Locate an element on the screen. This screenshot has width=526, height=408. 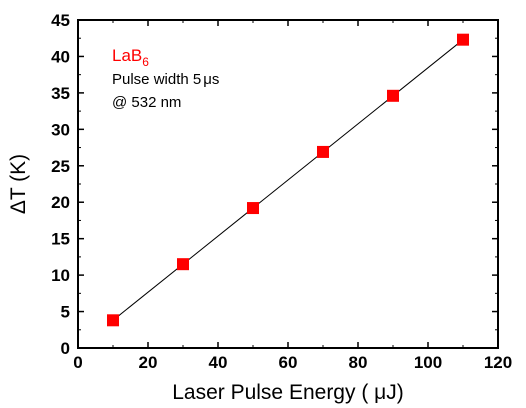
y-tick-label: 45 is located at coordinates (60, 20).